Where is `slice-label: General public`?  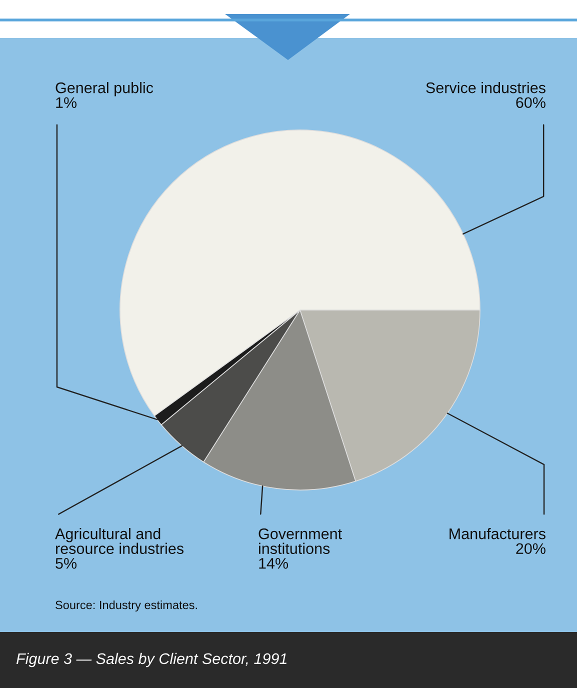
slice-label: General public is located at coordinates (105, 89).